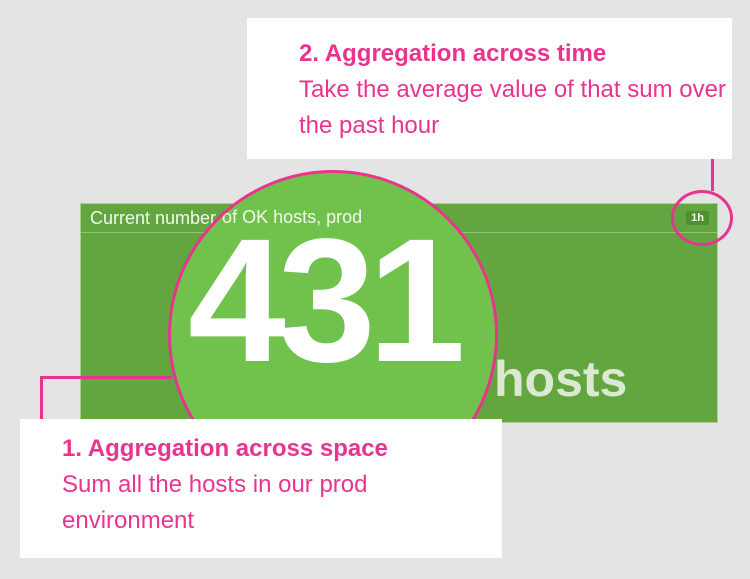 This screenshot has width=750, height=579. I want to click on connector-line-space-h, so click(106, 377).